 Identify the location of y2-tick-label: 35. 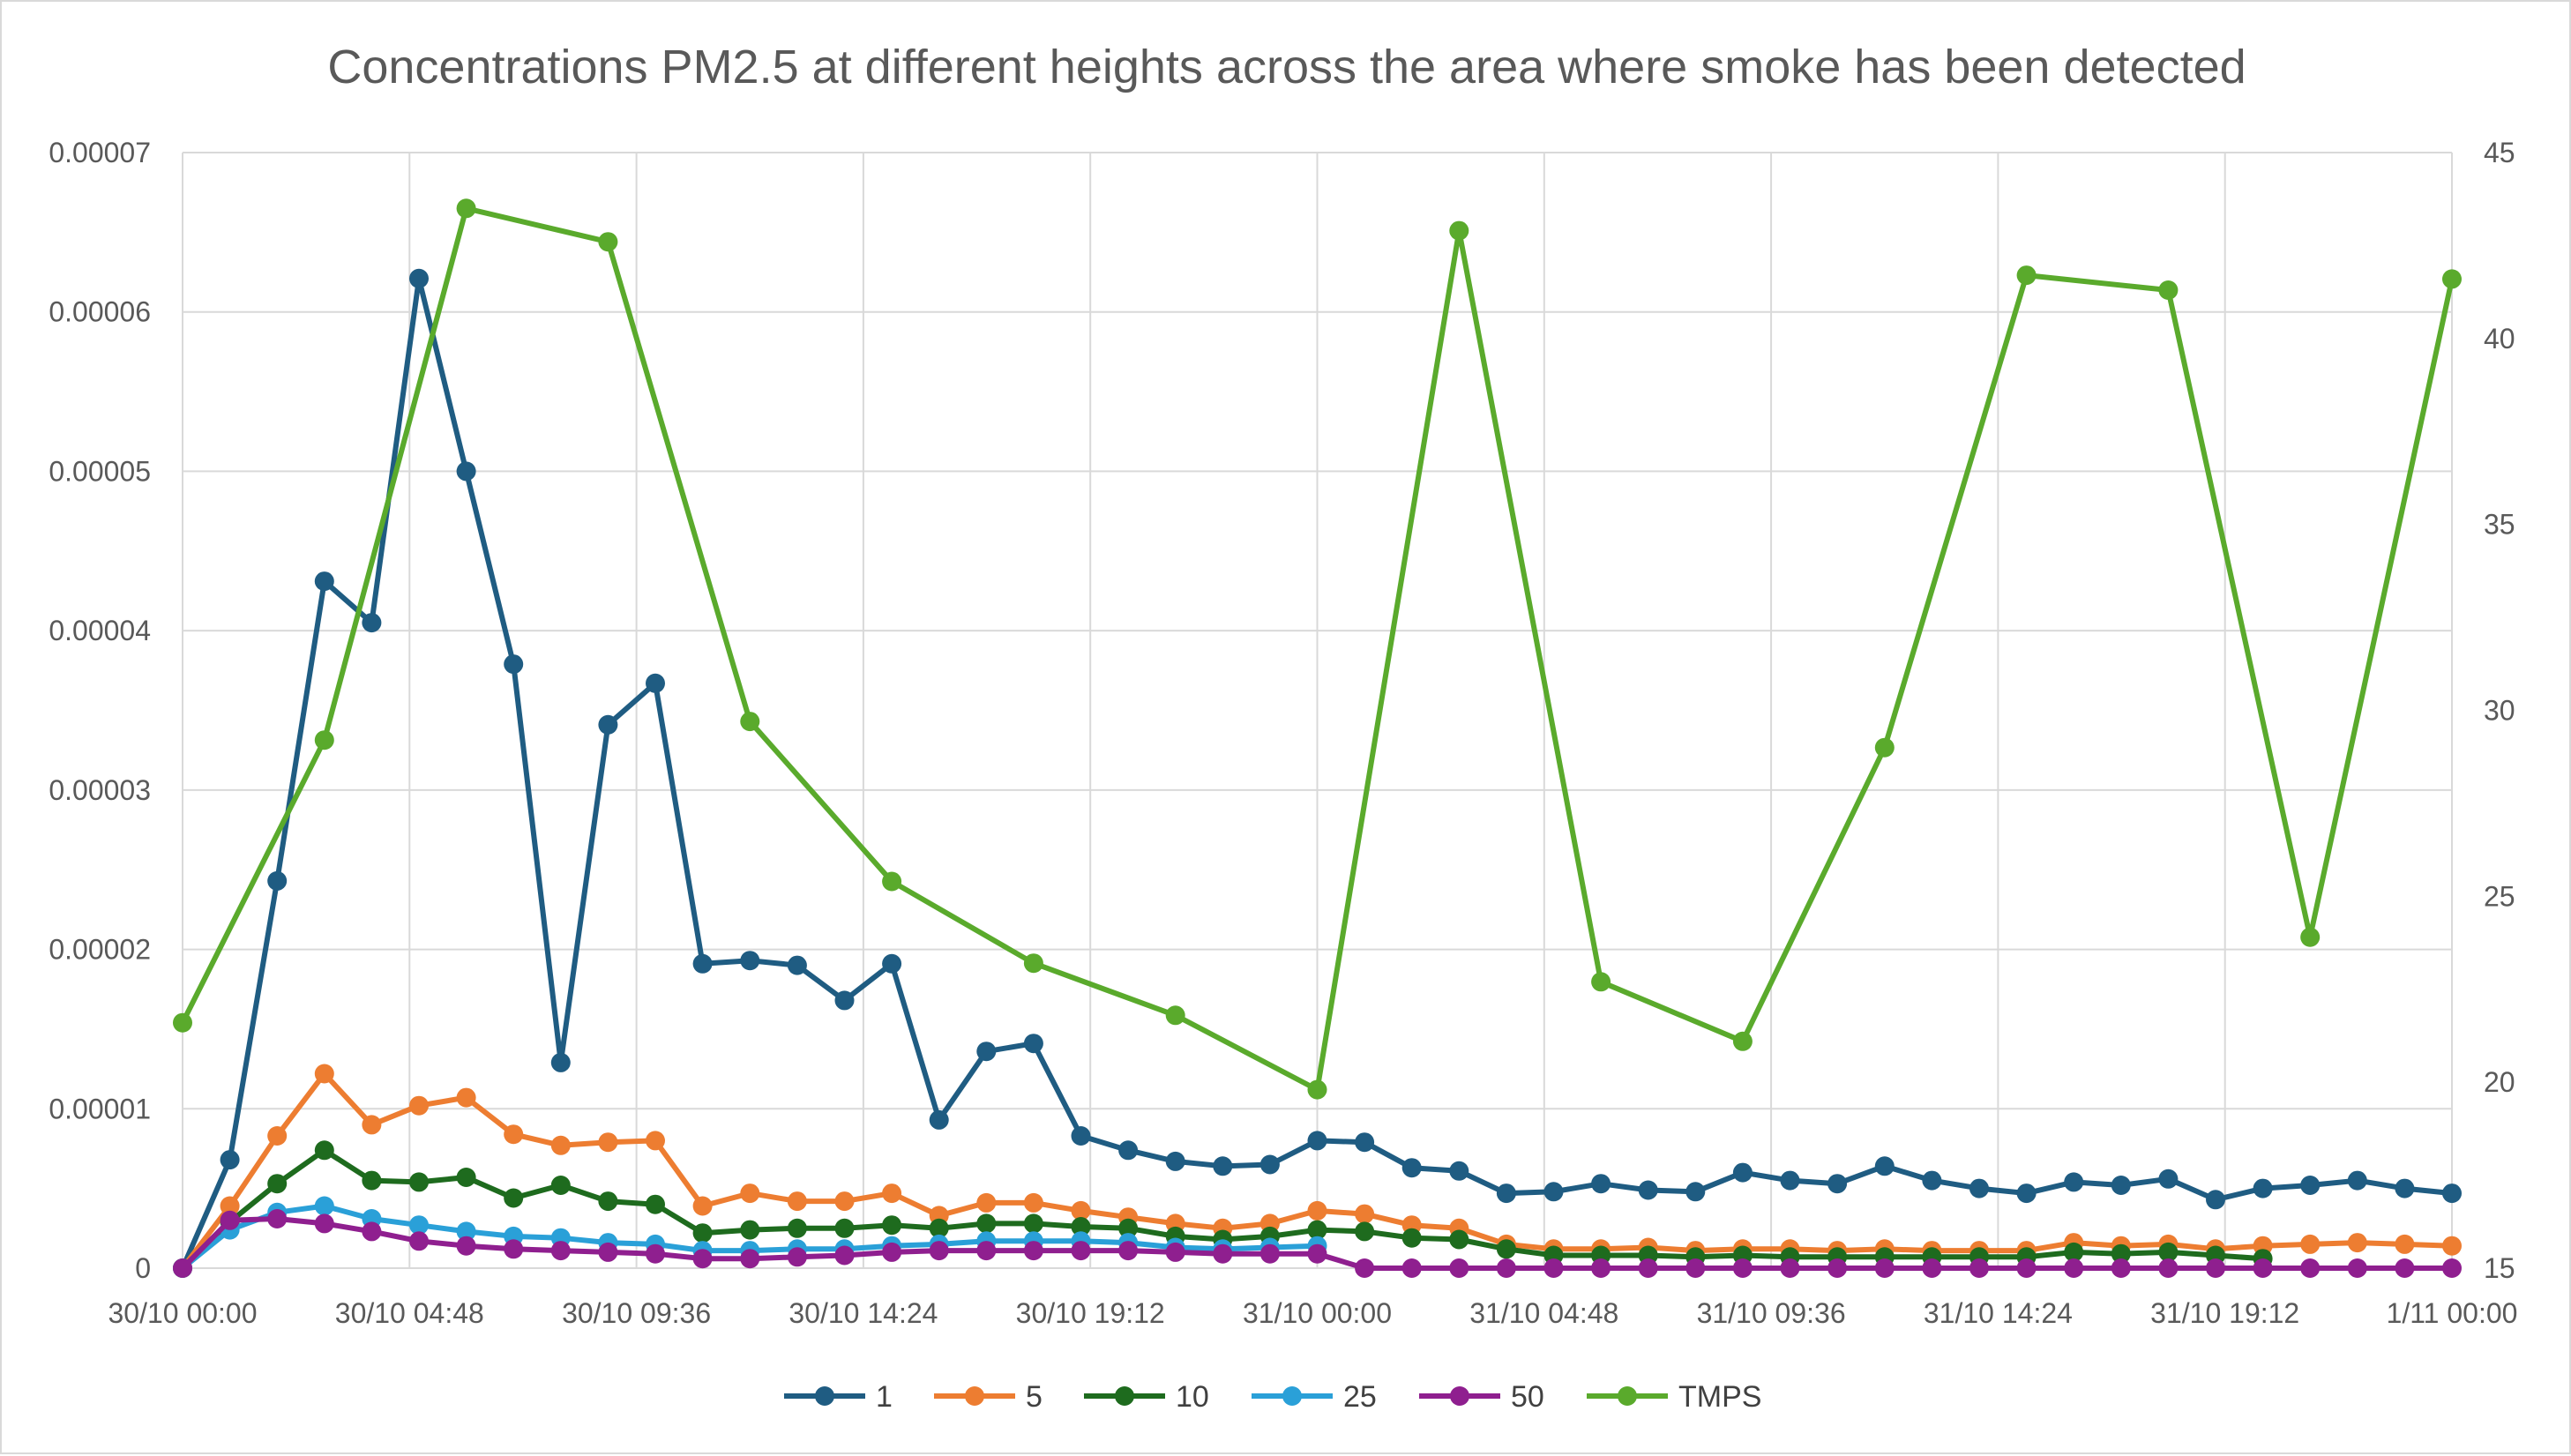
(2499, 525).